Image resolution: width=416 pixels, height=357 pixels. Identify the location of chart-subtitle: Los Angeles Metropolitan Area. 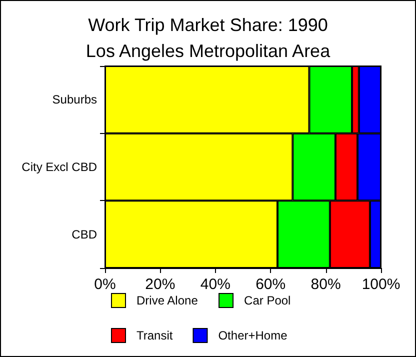
(209, 51).